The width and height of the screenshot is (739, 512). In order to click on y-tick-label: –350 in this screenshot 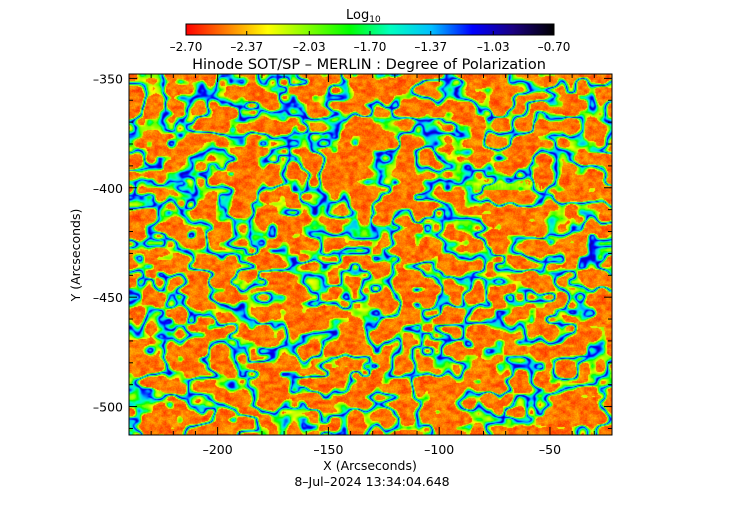, I will do `click(108, 78)`.